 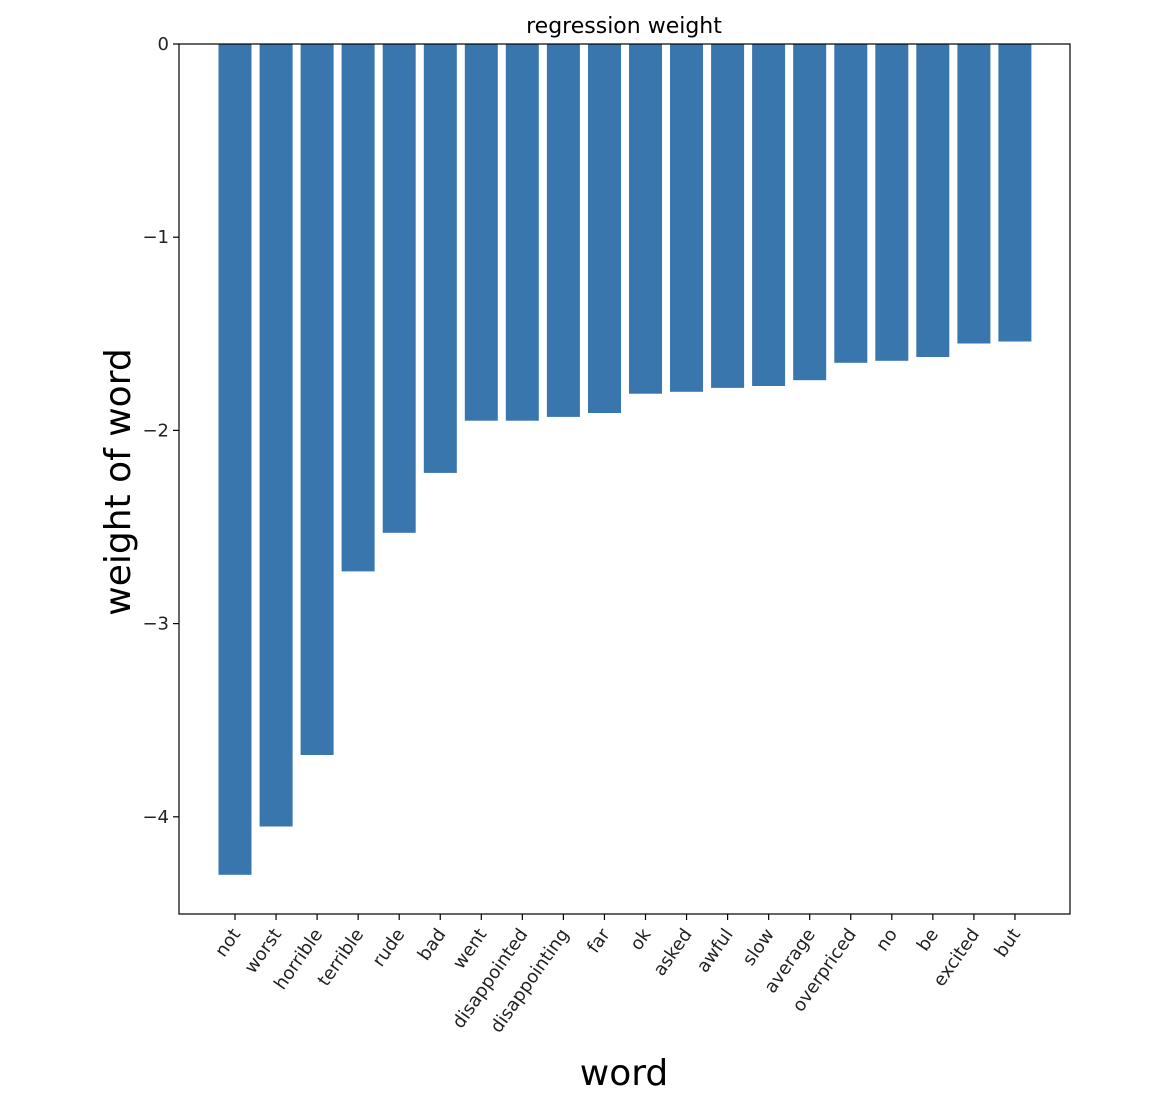 What do you see at coordinates (599, 940) in the screenshot?
I see `x-tick-label-far: far` at bounding box center [599, 940].